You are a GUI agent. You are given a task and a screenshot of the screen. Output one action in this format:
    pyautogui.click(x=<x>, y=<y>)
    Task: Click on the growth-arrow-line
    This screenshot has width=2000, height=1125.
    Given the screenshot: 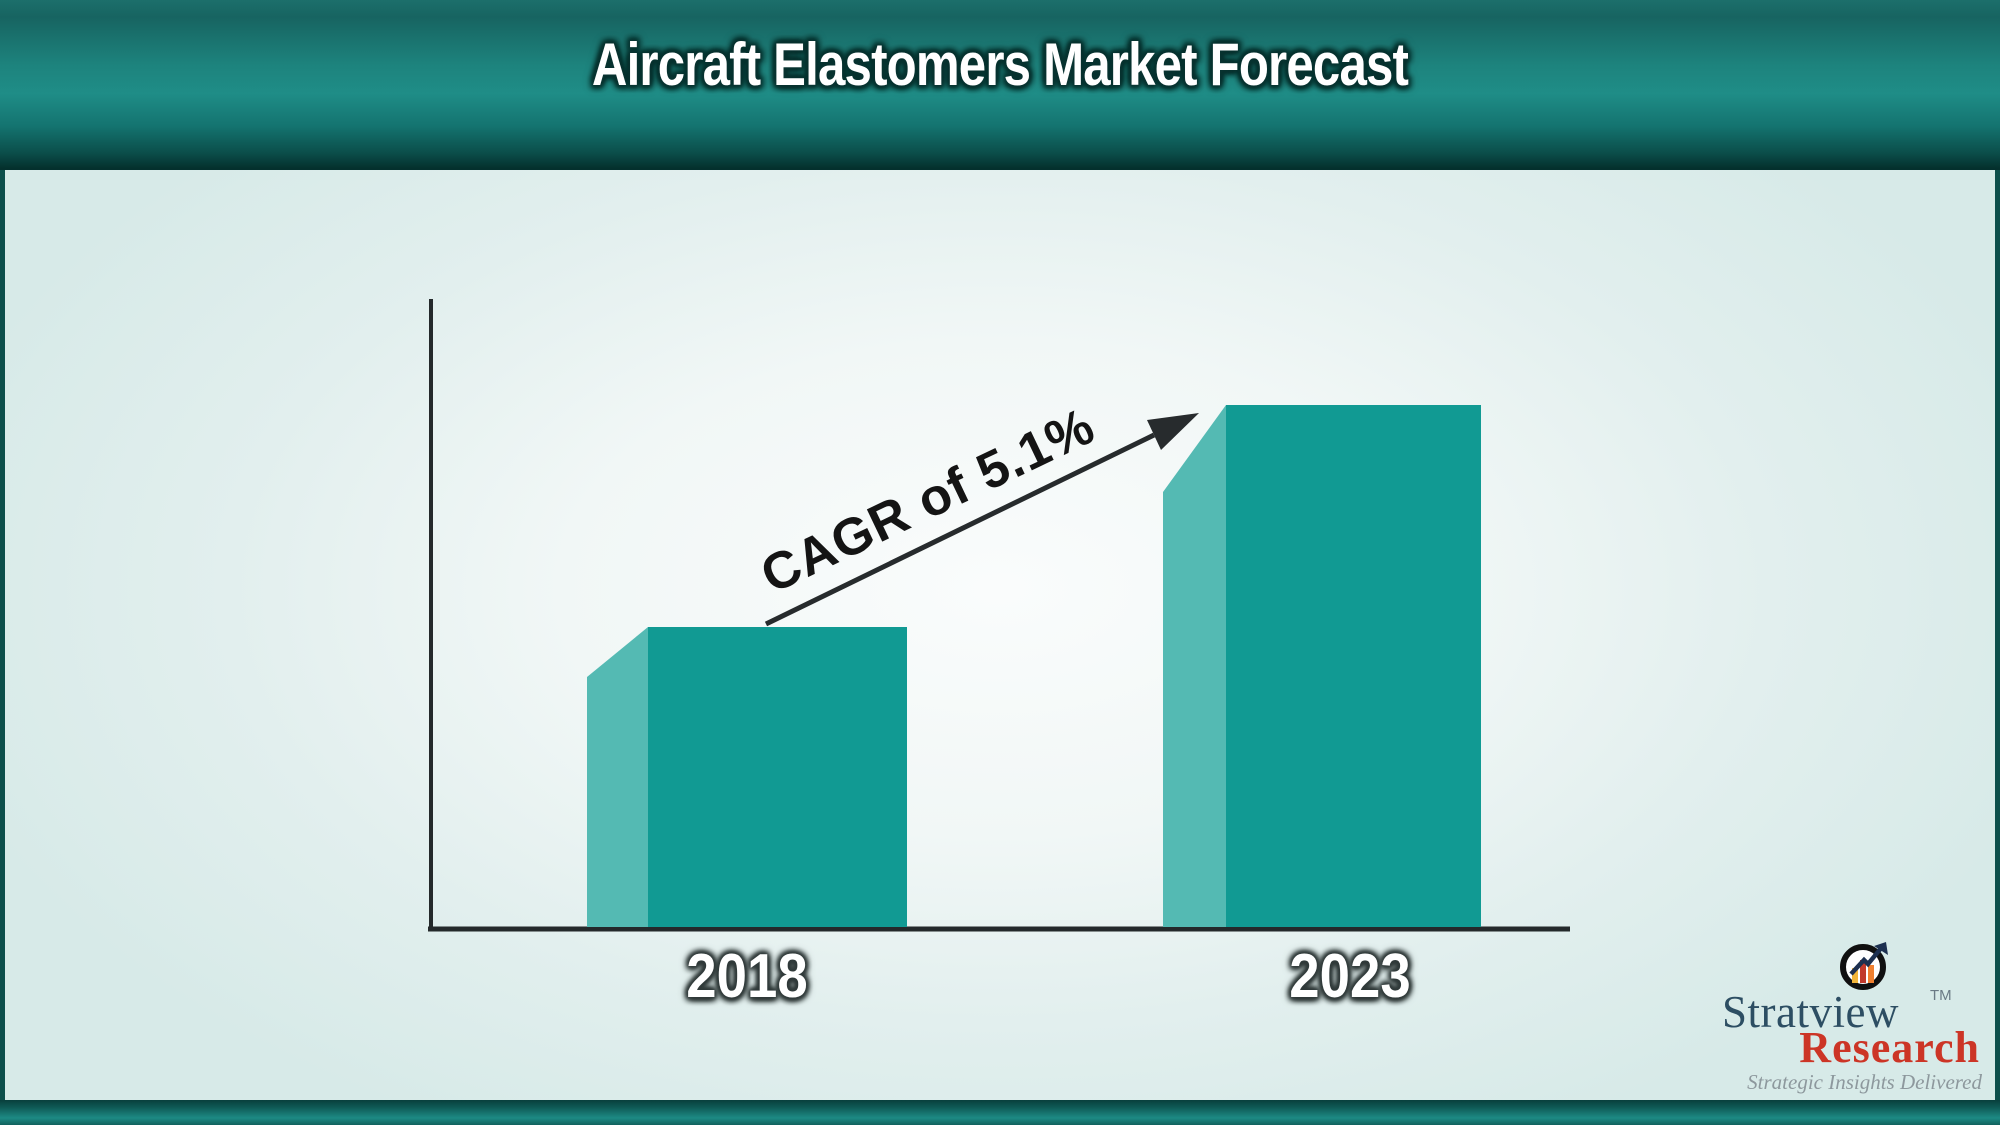 What is the action you would take?
    pyautogui.click(x=960, y=529)
    